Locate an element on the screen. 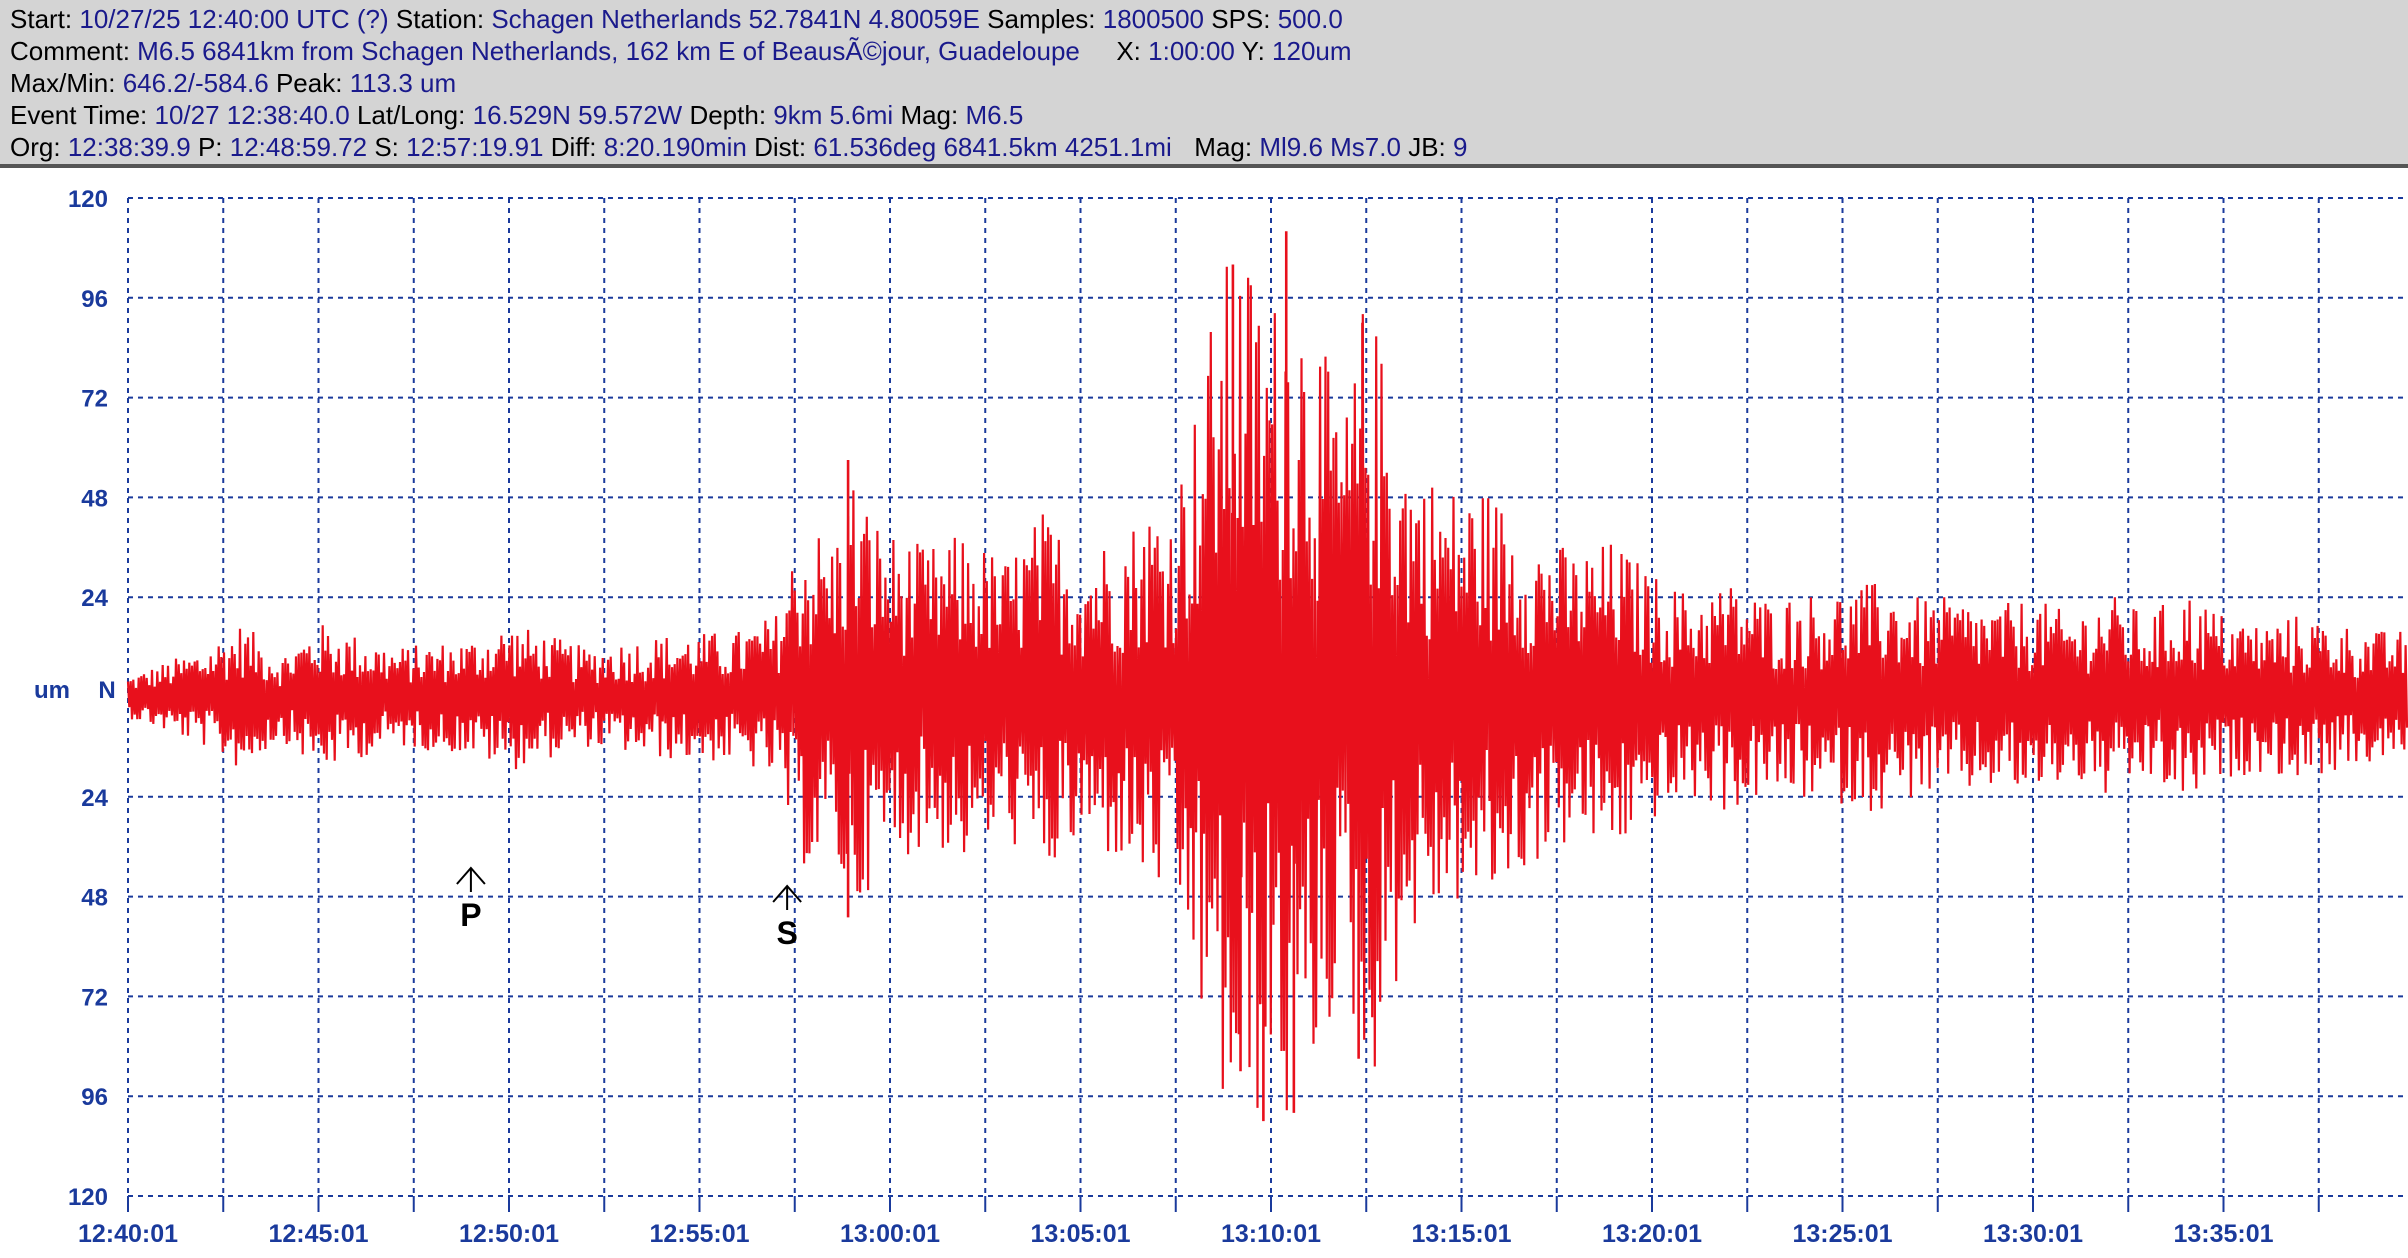  start-label: Start: is located at coordinates (41, 19).